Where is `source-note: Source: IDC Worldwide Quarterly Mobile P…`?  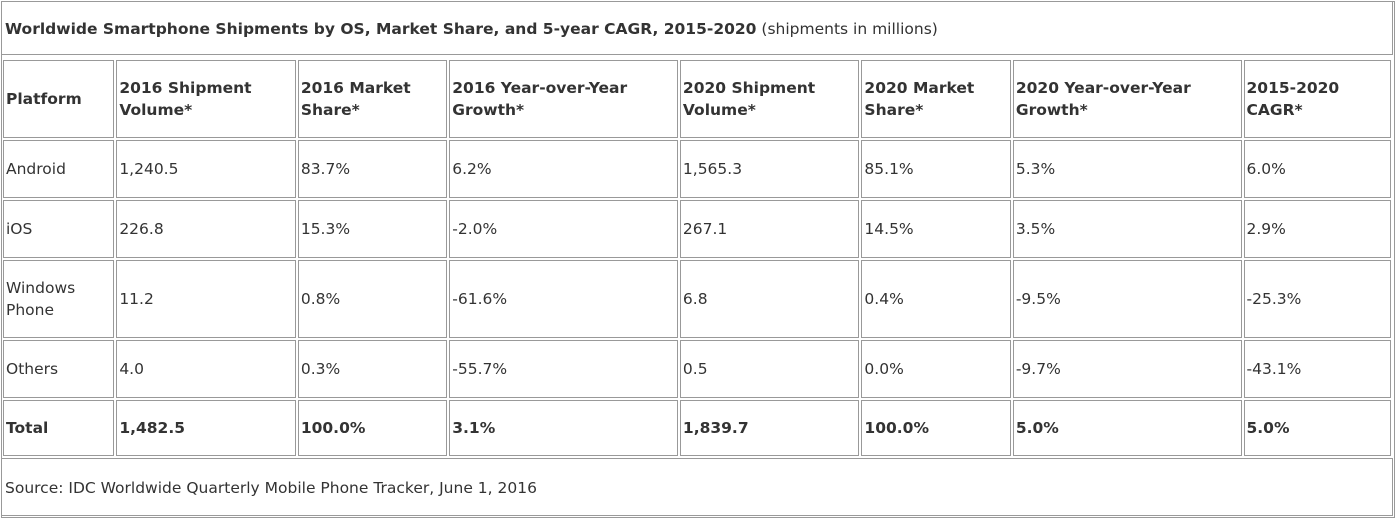 source-note: Source: IDC Worldwide Quarterly Mobile P… is located at coordinates (697, 487).